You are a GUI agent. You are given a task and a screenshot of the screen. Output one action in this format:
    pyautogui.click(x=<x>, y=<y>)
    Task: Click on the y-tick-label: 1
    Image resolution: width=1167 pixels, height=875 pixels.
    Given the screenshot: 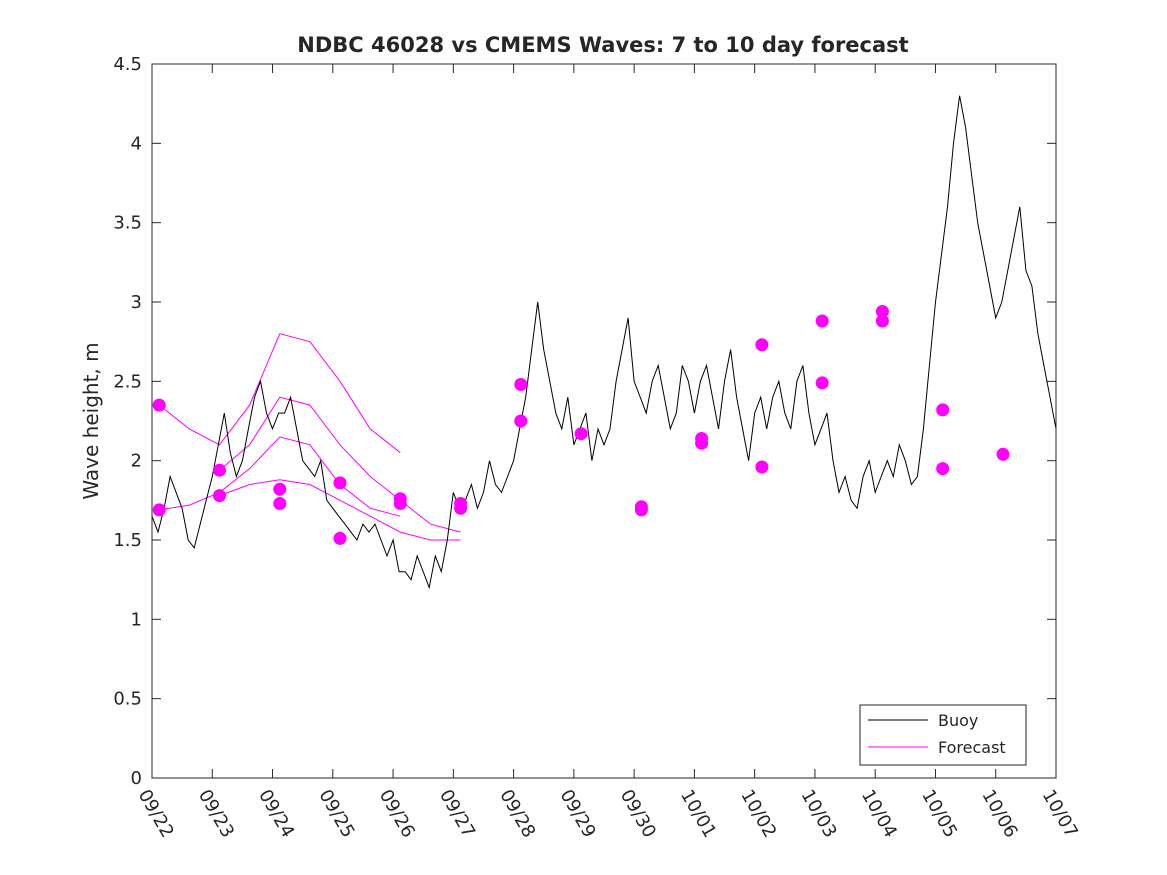 What is the action you would take?
    pyautogui.click(x=136, y=619)
    